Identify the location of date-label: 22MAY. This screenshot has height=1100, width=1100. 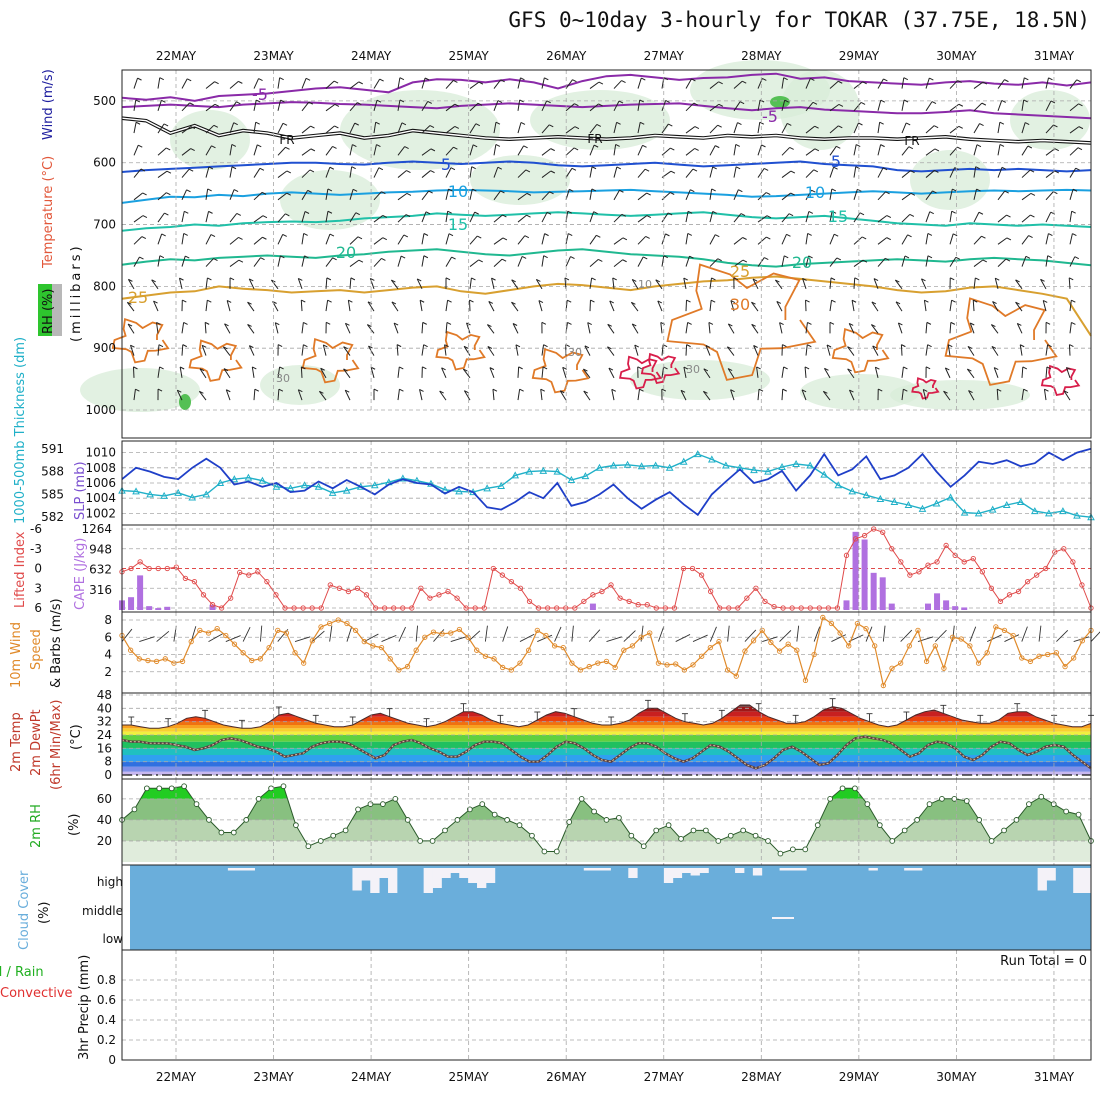
(176, 1077).